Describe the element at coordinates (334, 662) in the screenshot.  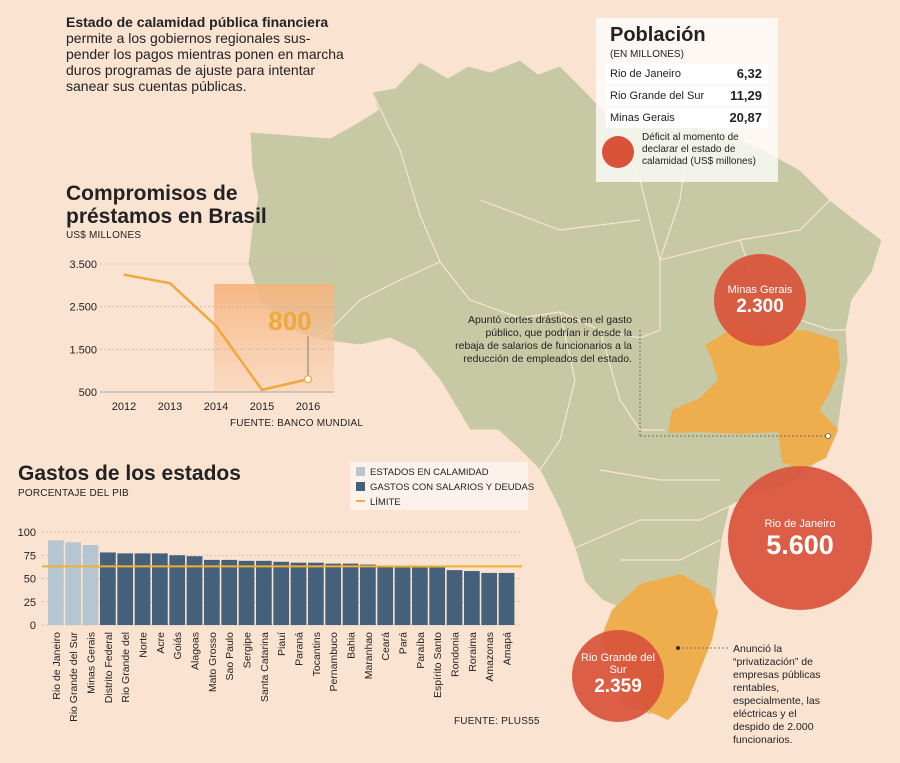
I see `bar-category-label: Pernambuco` at that location.